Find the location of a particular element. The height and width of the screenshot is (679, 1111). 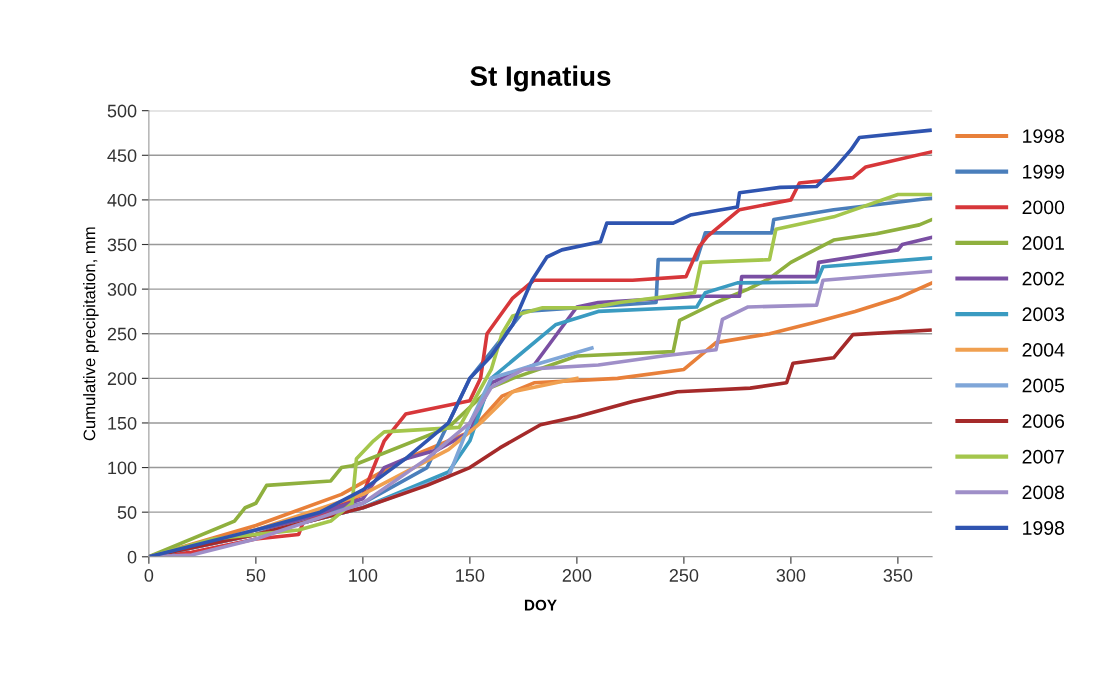

y-tick-label: 0 is located at coordinates (132, 557).